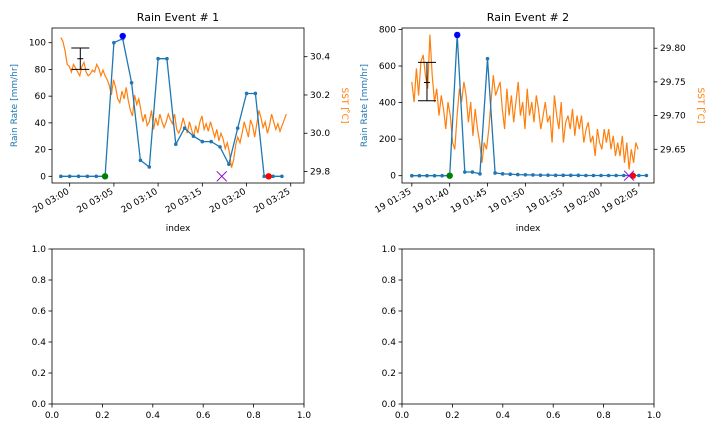  What do you see at coordinates (389, 312) in the screenshot?
I see `y-tick-label: 0.6` at bounding box center [389, 312].